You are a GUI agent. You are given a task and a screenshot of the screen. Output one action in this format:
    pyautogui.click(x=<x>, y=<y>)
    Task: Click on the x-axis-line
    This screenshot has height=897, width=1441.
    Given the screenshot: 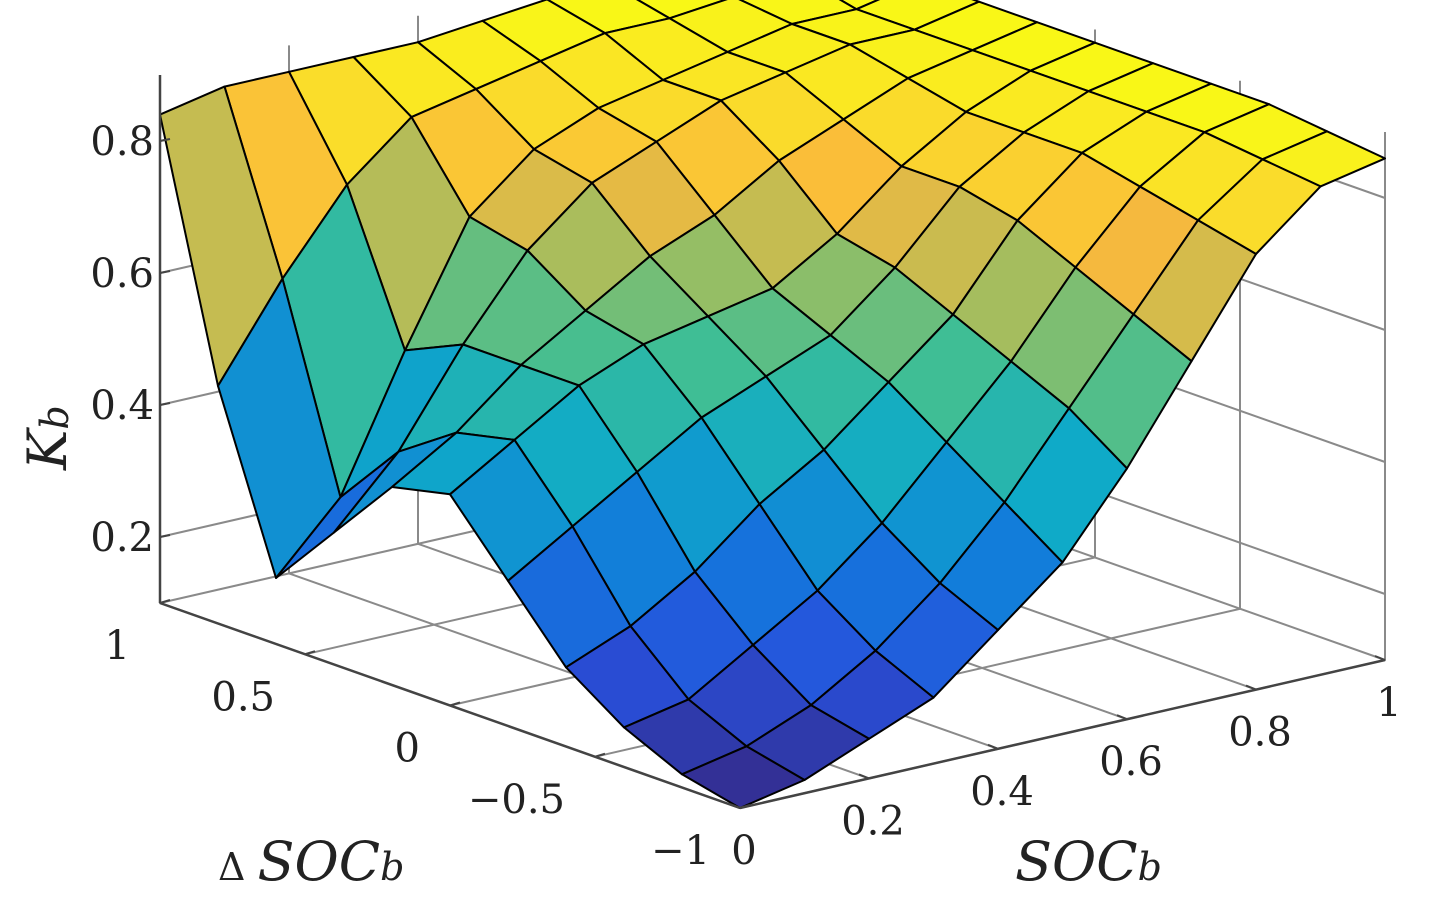 What is the action you would take?
    pyautogui.click(x=1062, y=734)
    